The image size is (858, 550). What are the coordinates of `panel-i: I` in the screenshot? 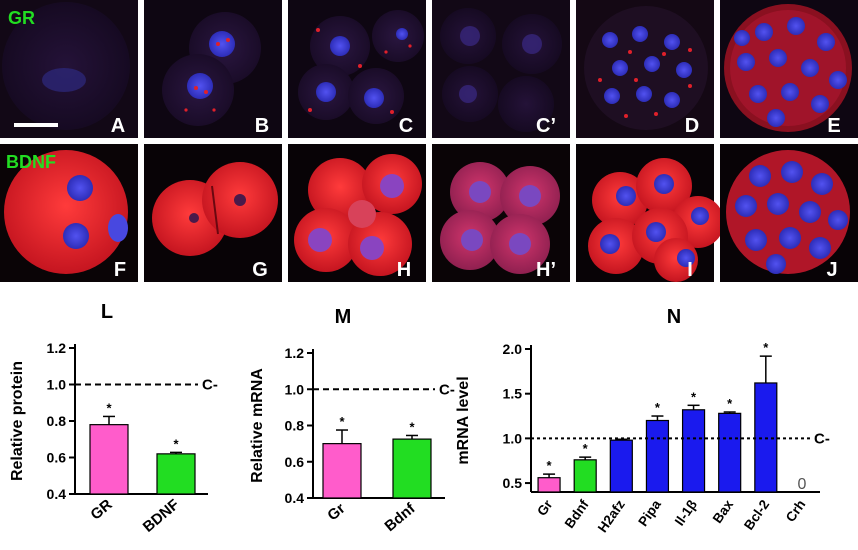 It's located at (650, 213).